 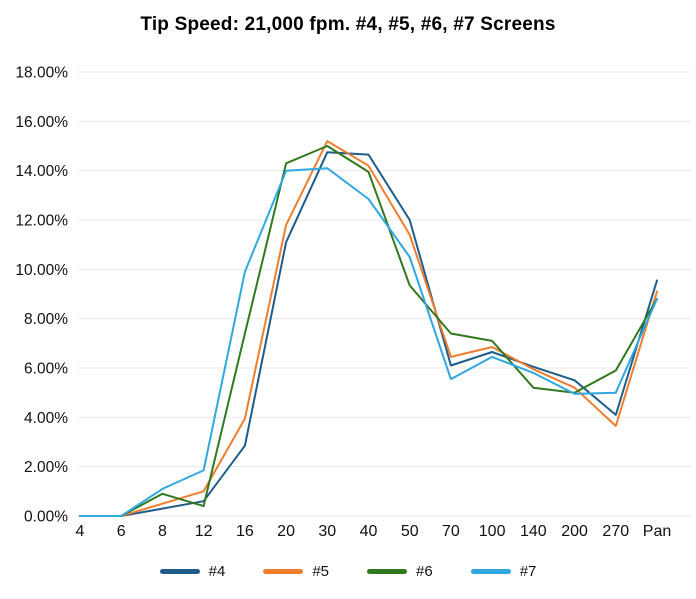 What do you see at coordinates (320, 571) in the screenshot?
I see `legend-label-5: #5` at bounding box center [320, 571].